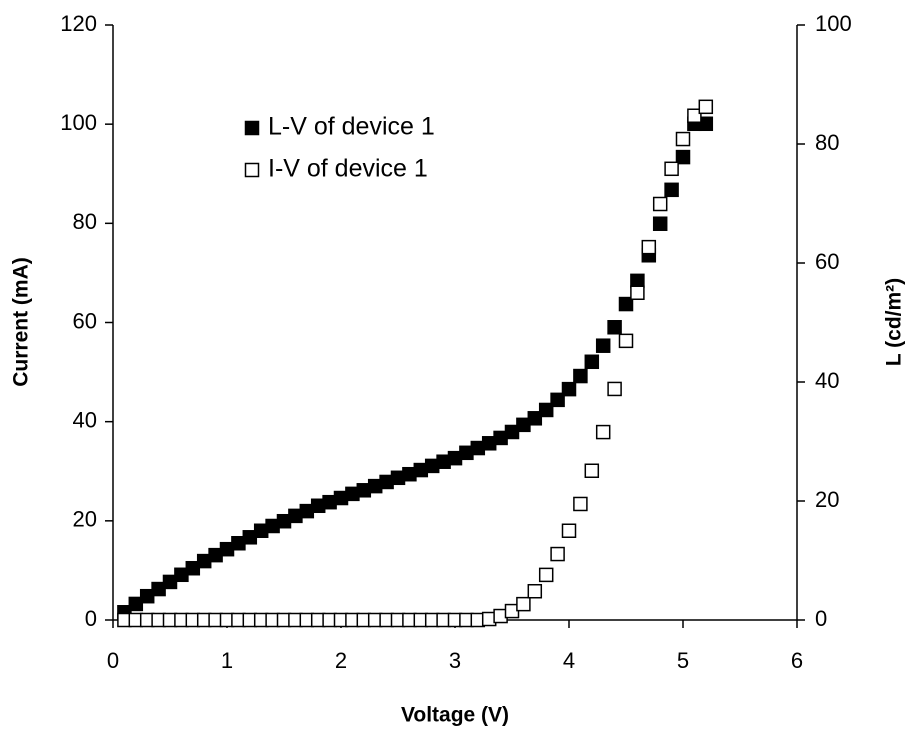 The height and width of the screenshot is (732, 912). Describe the element at coordinates (894, 322) in the screenshot. I see `y2-axis-label: L (cd/m²)` at that location.